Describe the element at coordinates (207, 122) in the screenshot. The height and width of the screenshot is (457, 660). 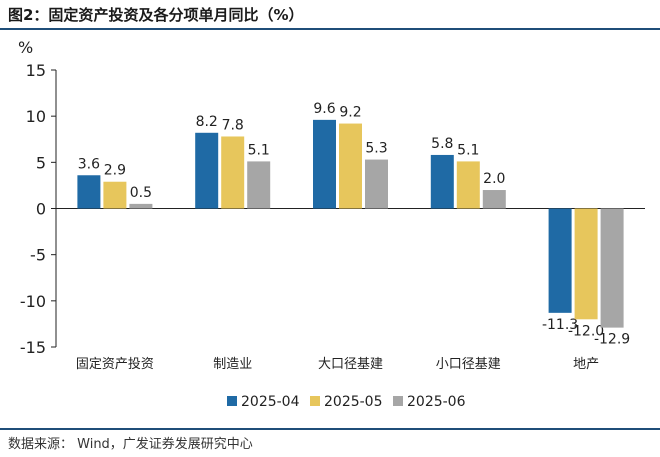
I see `data-label: 8.2` at that location.